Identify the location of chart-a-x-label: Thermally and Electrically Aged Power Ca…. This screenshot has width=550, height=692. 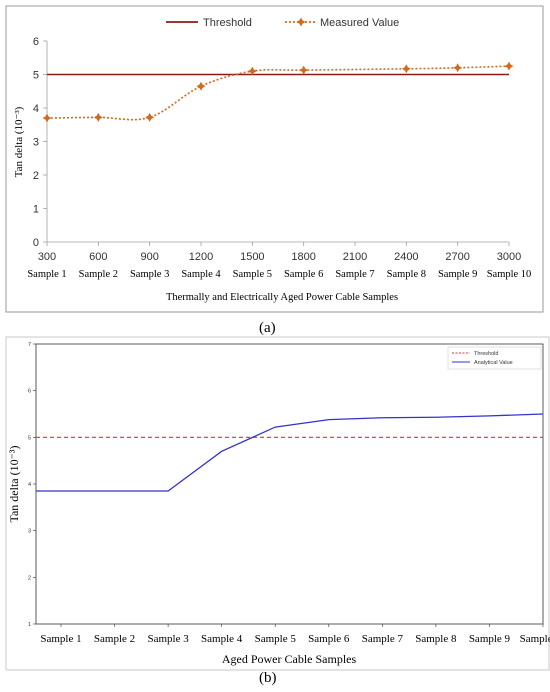
(282, 297).